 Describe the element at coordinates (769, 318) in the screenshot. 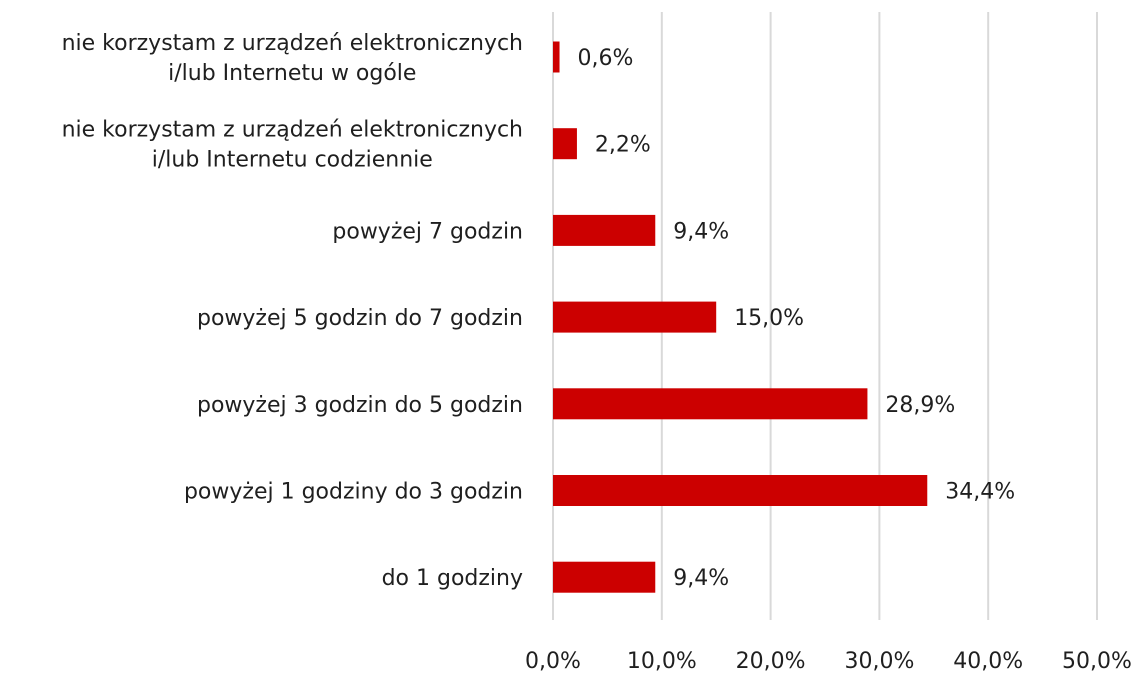

I see `data-label: 15,0%` at that location.